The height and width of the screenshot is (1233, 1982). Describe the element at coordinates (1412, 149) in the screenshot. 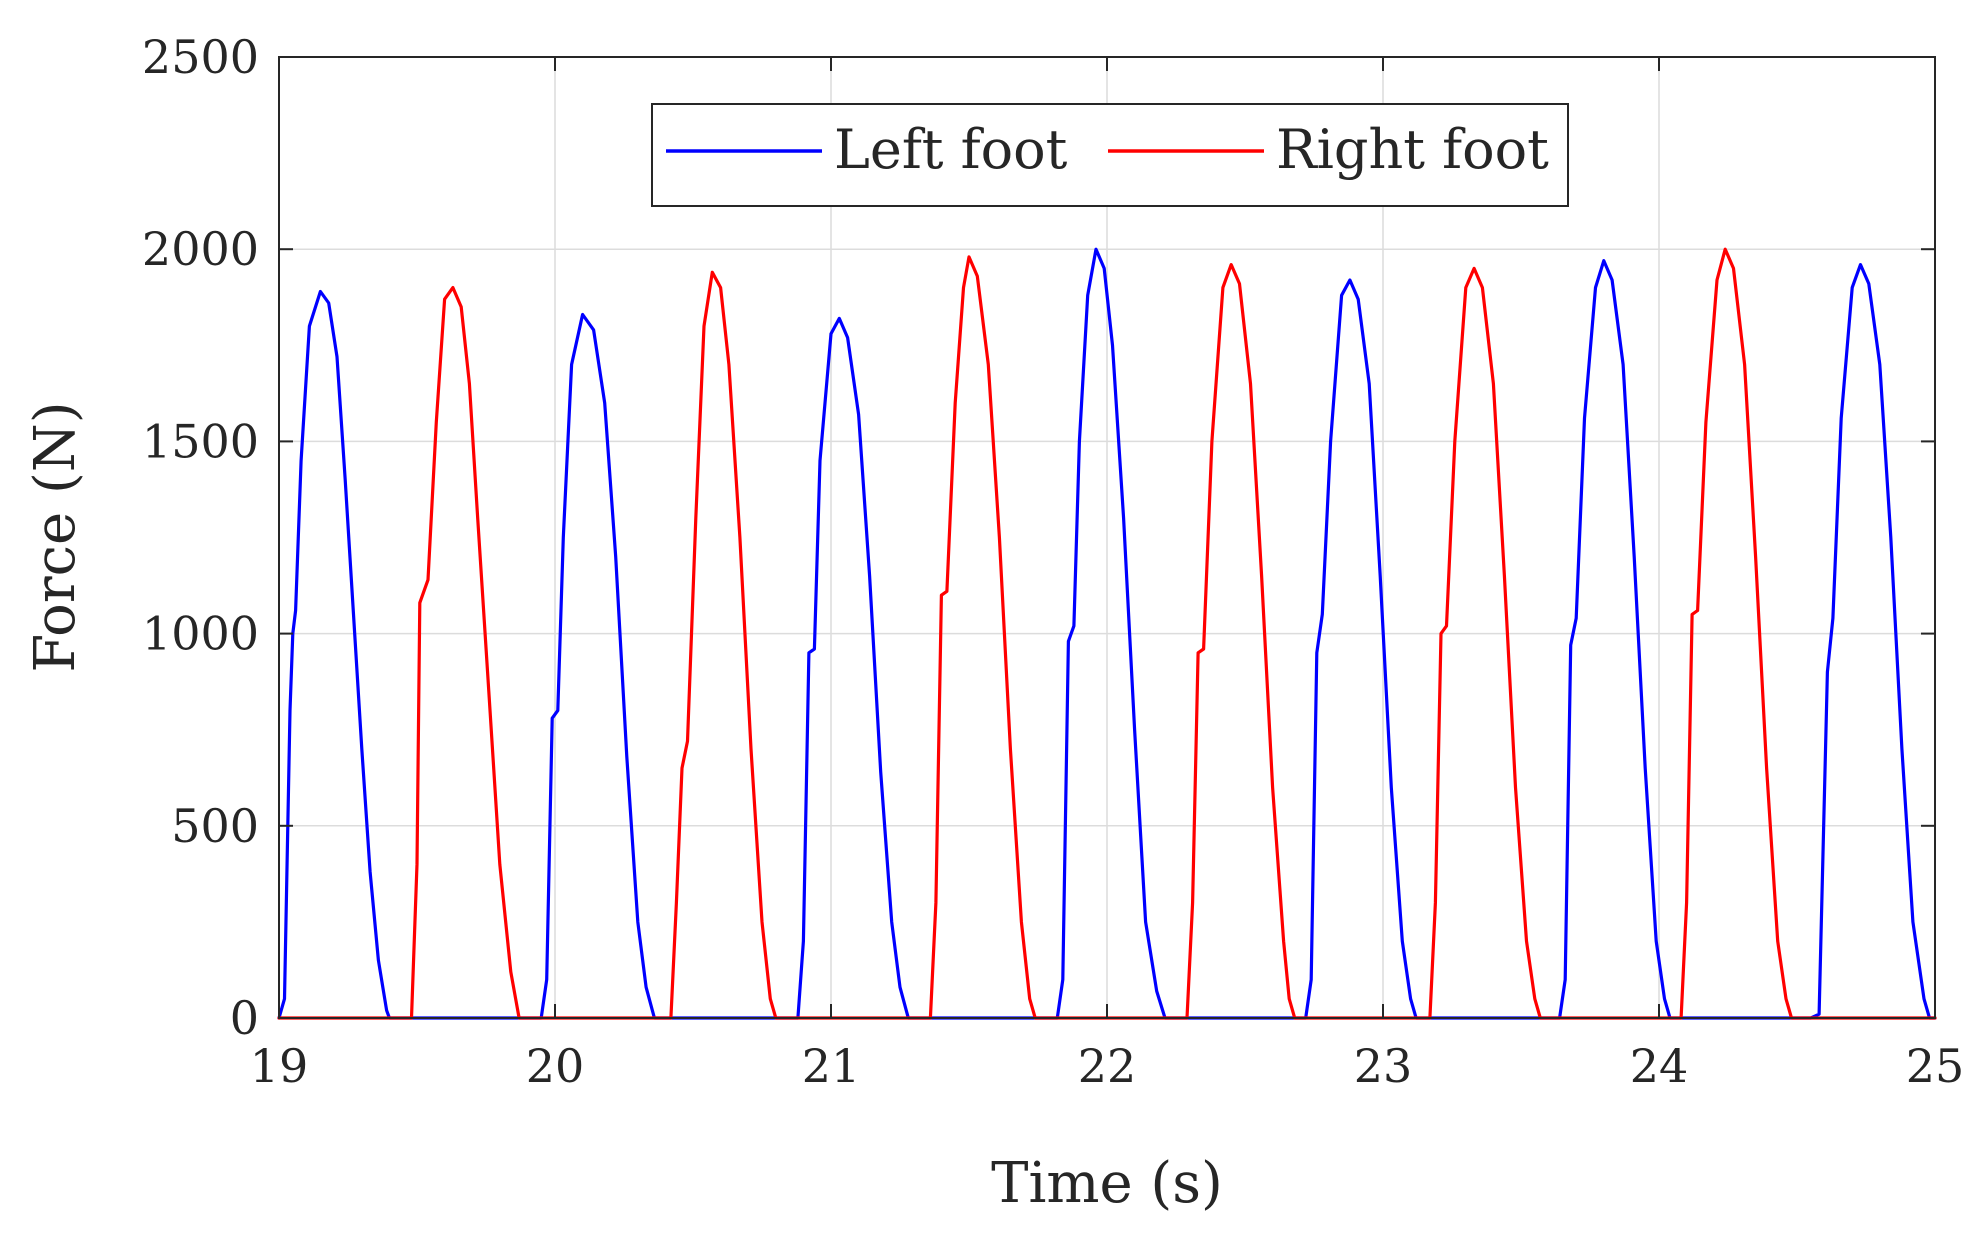

I see `legend-label-right-foot: Right foot` at that location.